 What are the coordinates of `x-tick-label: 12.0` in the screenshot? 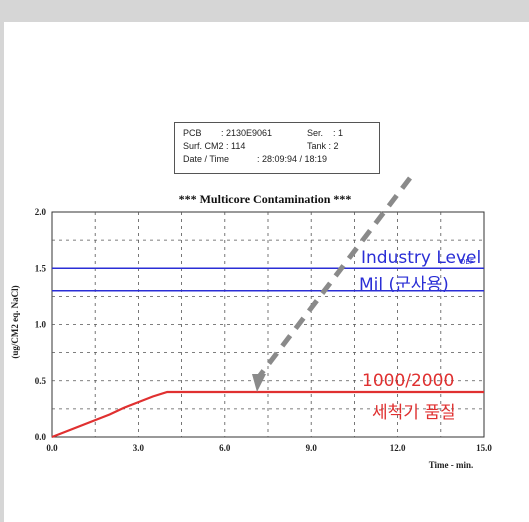 It's located at (398, 448).